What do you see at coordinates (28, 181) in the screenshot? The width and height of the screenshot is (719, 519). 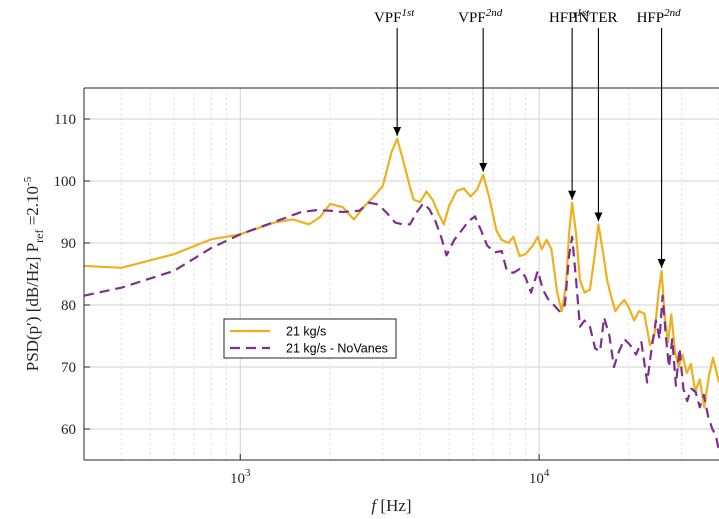 I see `y-axis-label-superscript: -5` at bounding box center [28, 181].